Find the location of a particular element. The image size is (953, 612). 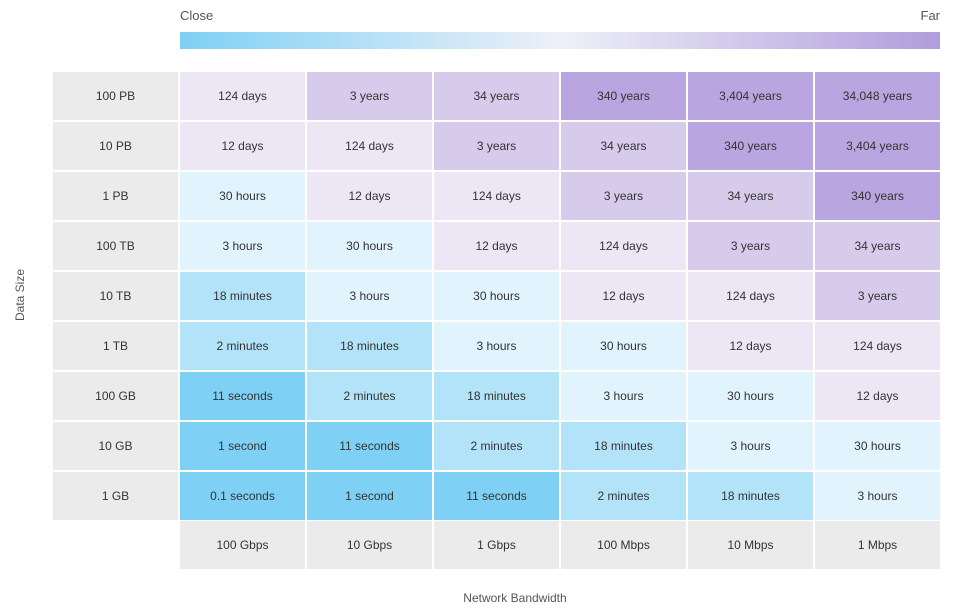

row-header: 10 PB is located at coordinates (115, 146).